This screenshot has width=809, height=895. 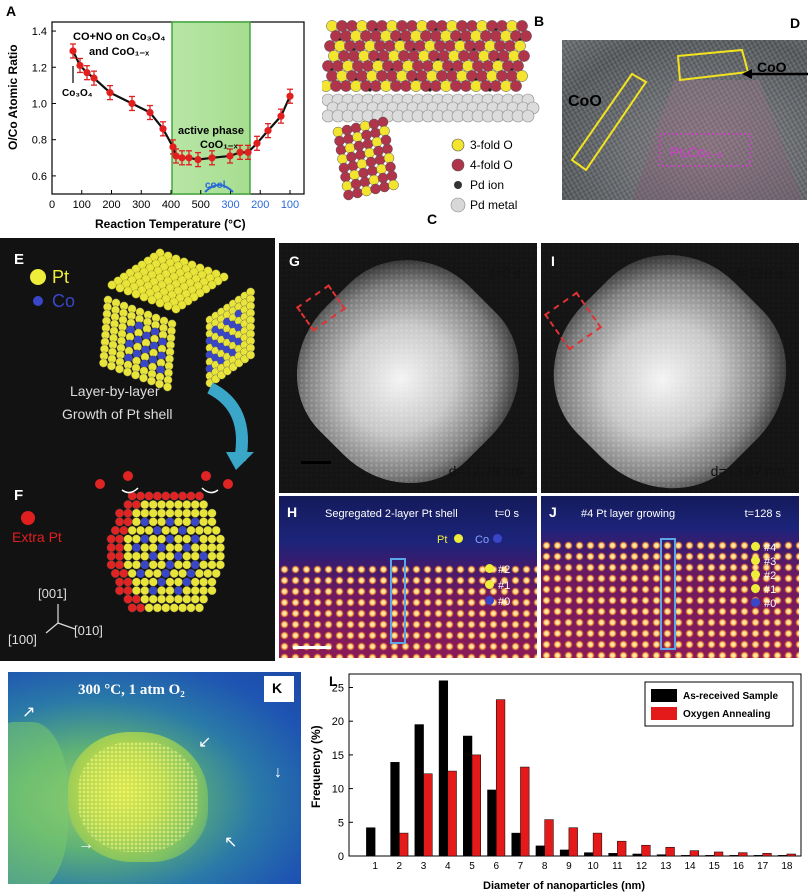 I want to click on panel-label-i: I, so click(x=553, y=261).